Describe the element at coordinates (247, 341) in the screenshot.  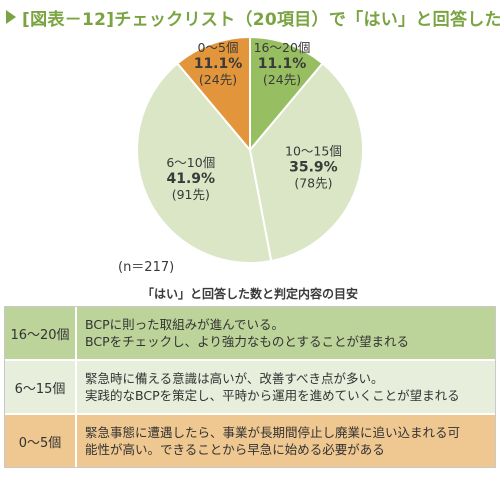
I see `description-line: BCPをチェックし、より強力なものとすることが望まれる` at that location.